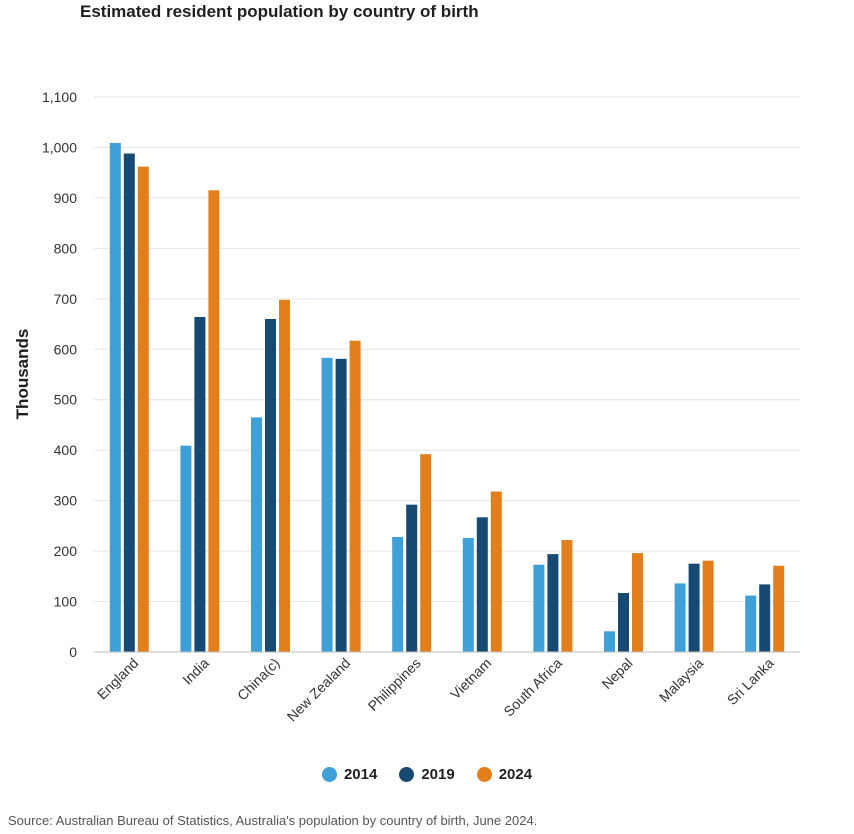 This screenshot has height=834, width=854. Describe the element at coordinates (680, 617) in the screenshot. I see `bar-malaysia-2014` at that location.